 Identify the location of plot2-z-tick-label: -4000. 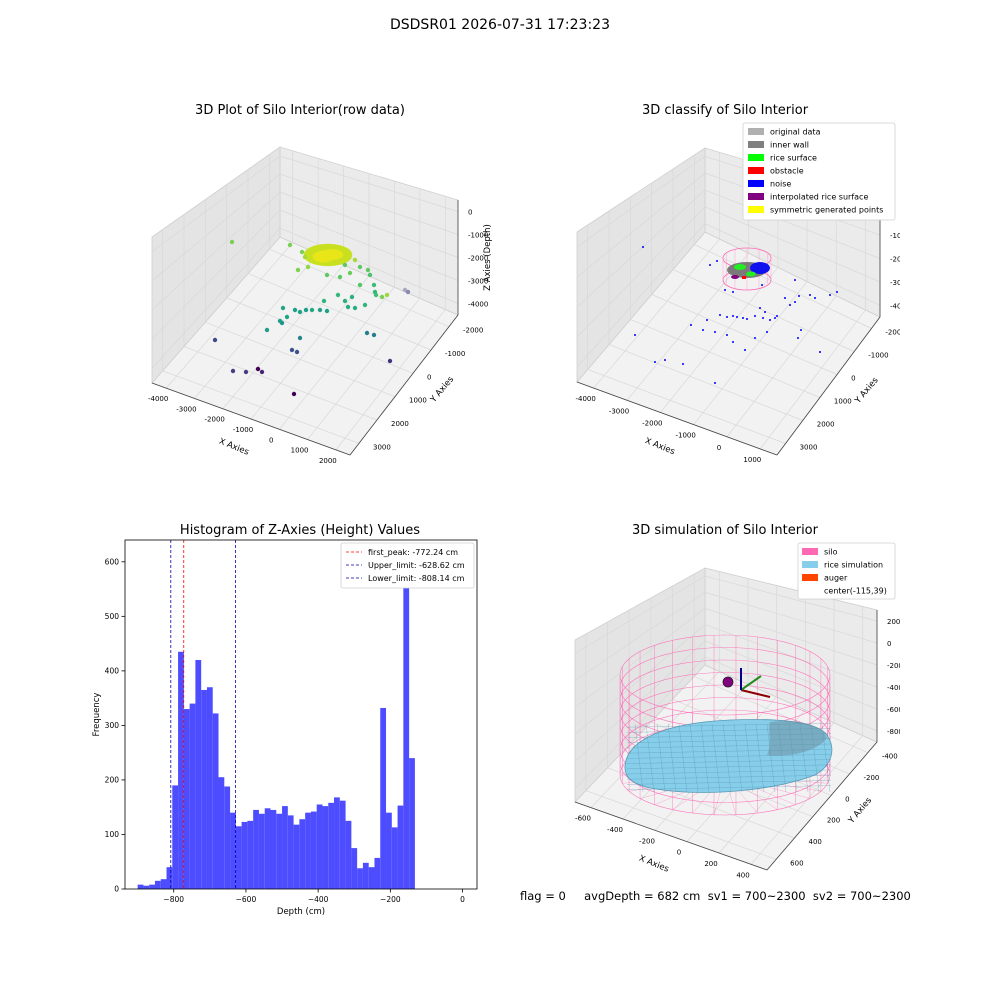
(895, 306).